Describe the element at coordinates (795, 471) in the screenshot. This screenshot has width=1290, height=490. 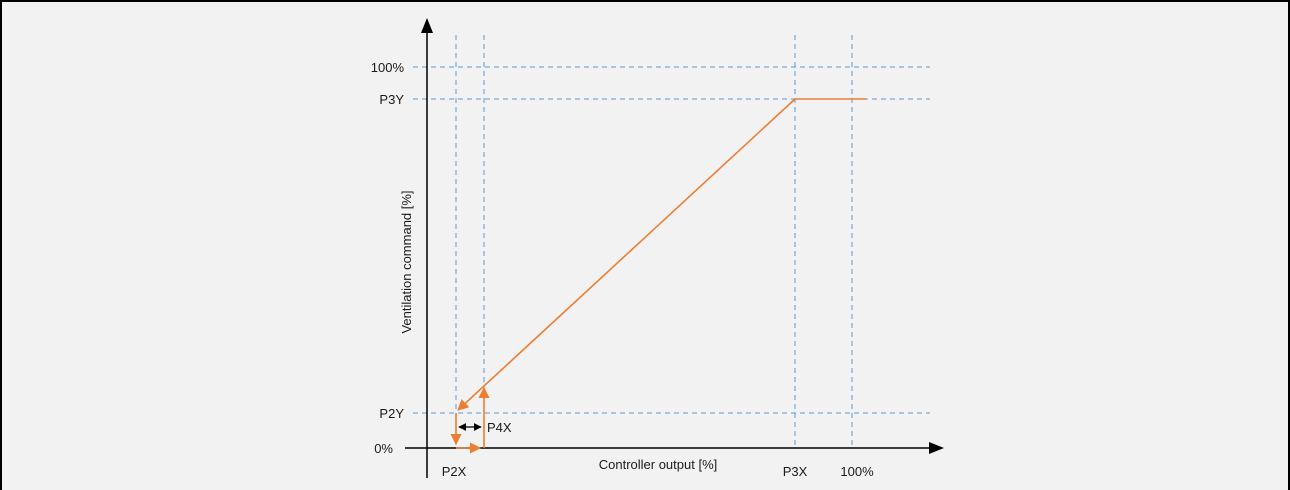
I see `x-tick-p3x: P3X` at that location.